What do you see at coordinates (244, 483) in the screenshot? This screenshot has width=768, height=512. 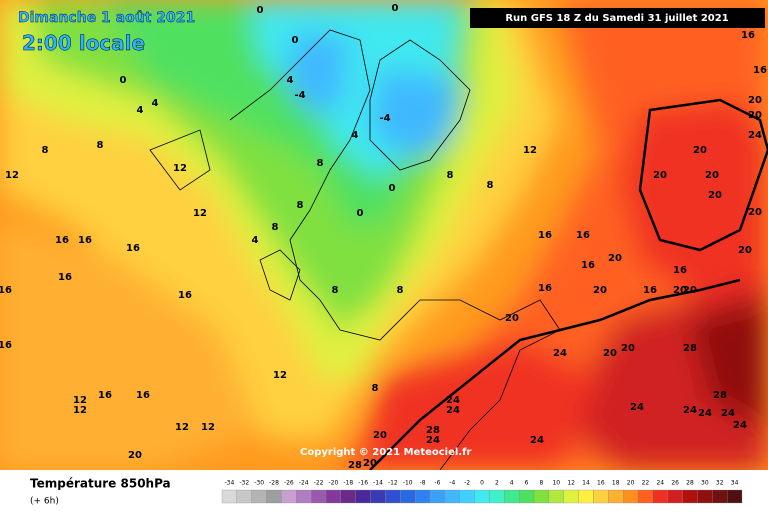 I see `scale-label: -32` at bounding box center [244, 483].